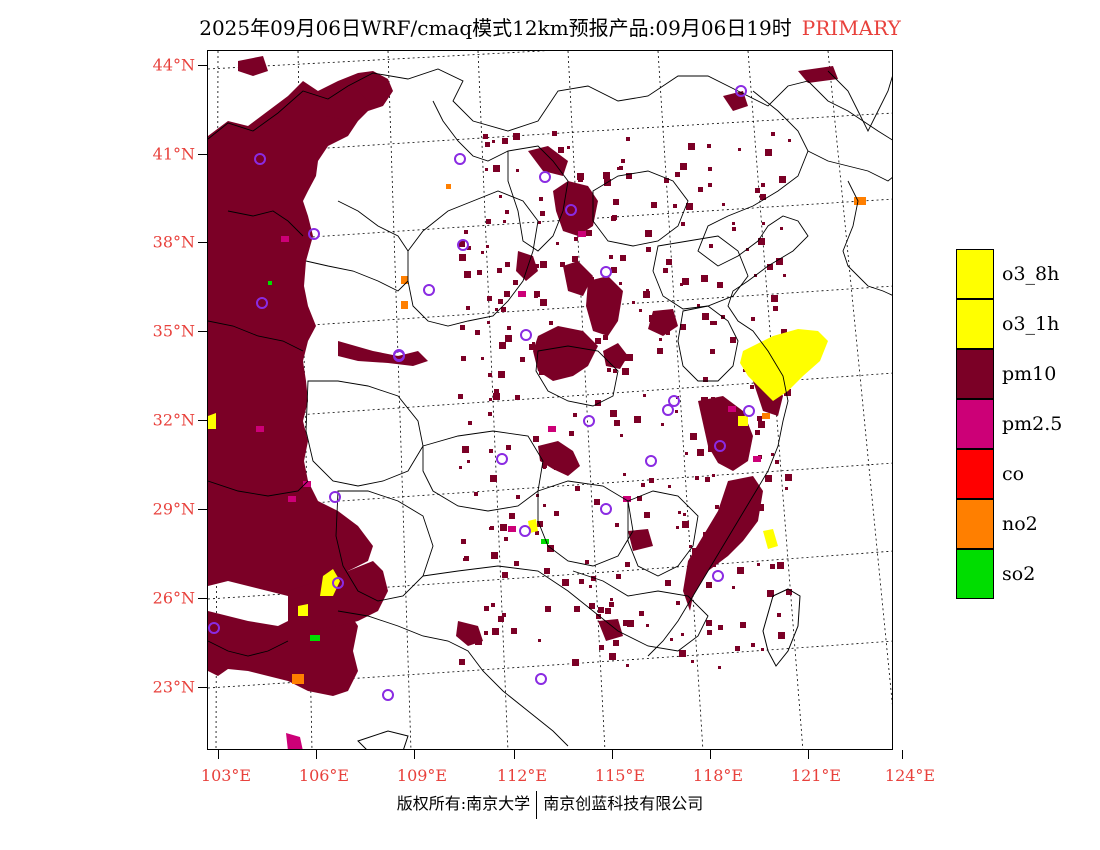 This screenshot has width=1100, height=850. What do you see at coordinates (173, 331) in the screenshot?
I see `lat-label: 35°N` at bounding box center [173, 331].